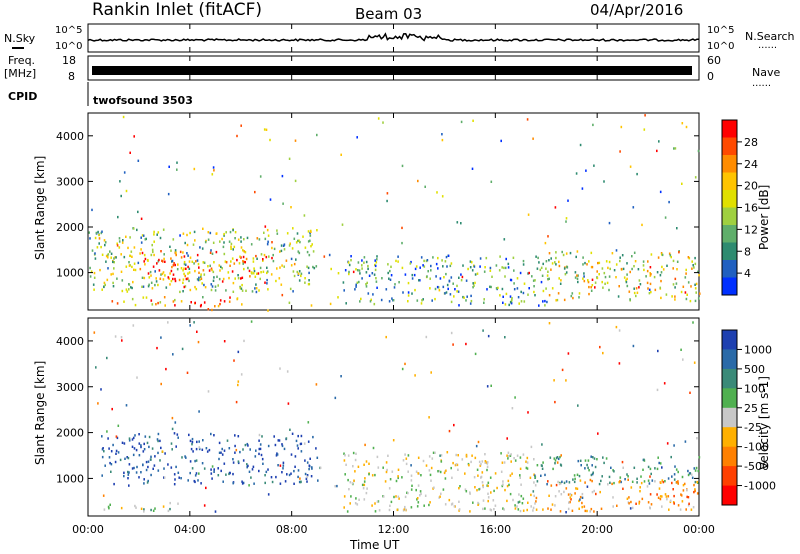  I want to click on colorbar-segment, so click(729, 251).